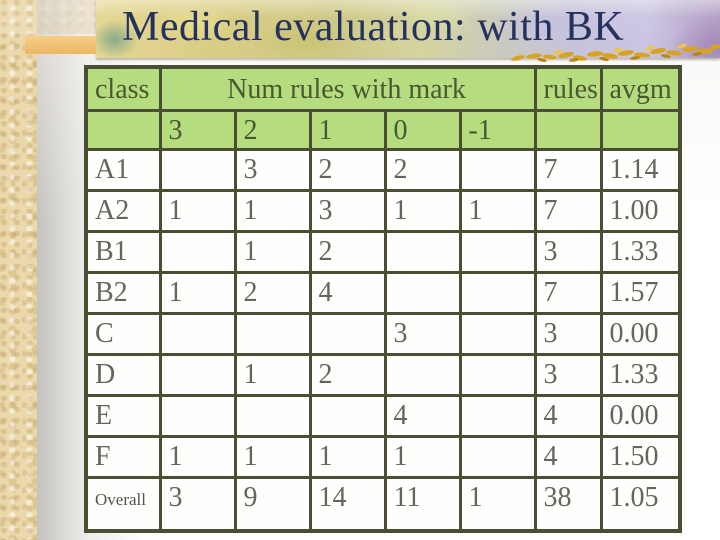  What do you see at coordinates (568, 504) in the screenshot?
I see `rules-cell: 38` at bounding box center [568, 504].